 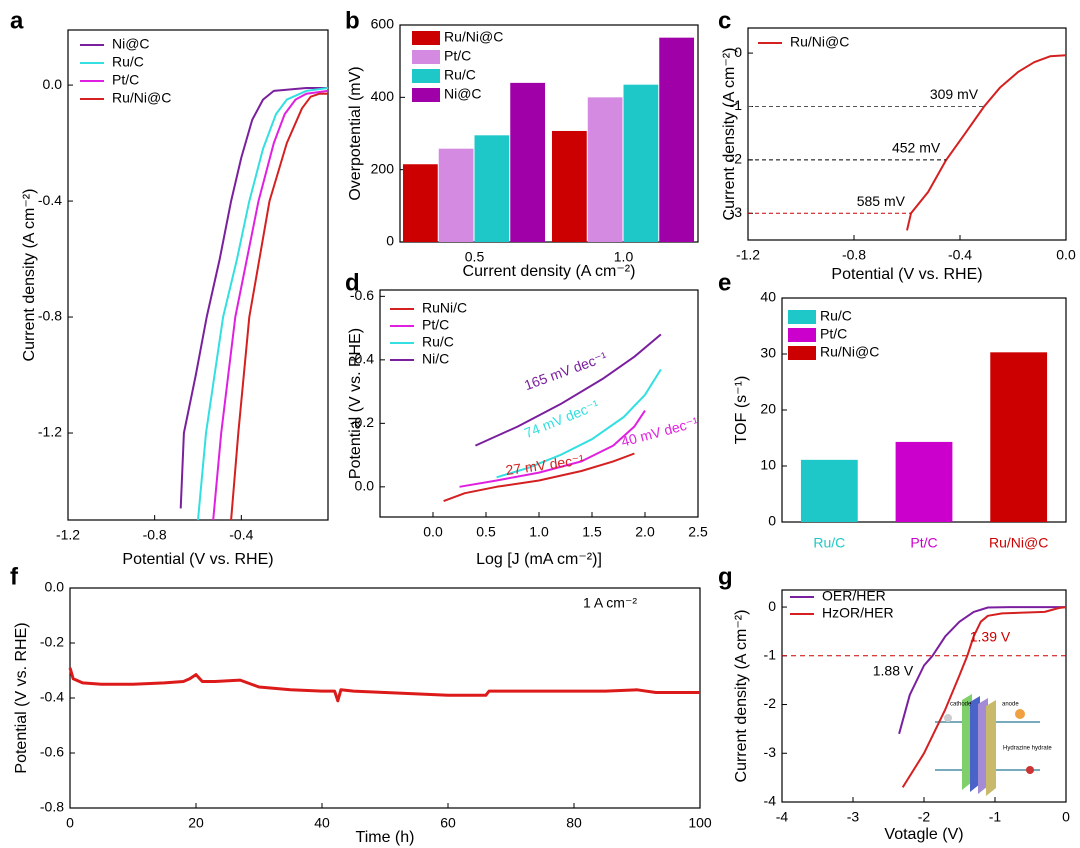 I want to click on inset-label: anode, so click(x=1010, y=705).